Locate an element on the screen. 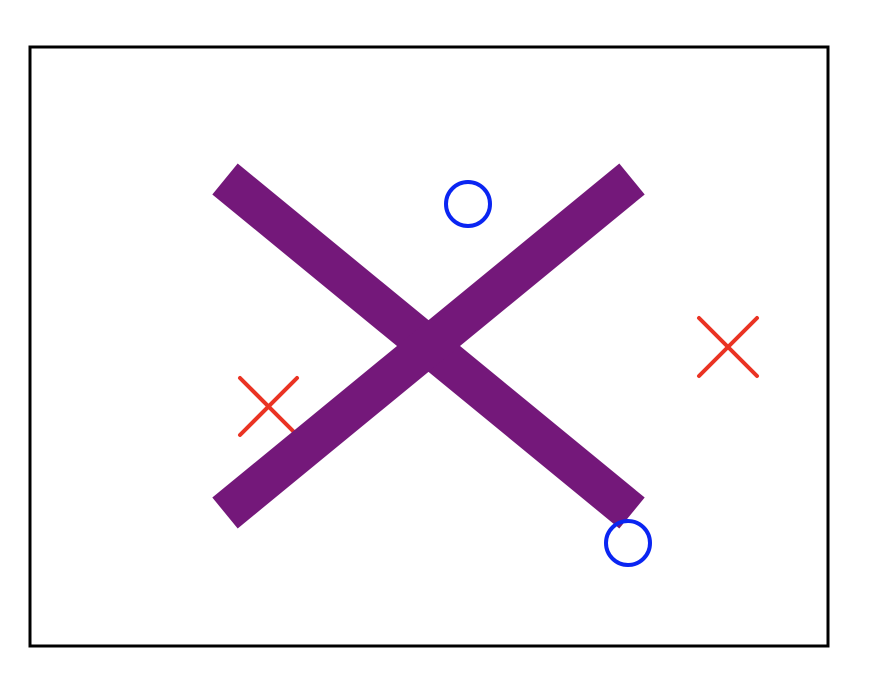 Image resolution: width=876 pixels, height=698 pixels. top-blue-circle is located at coordinates (468, 204).